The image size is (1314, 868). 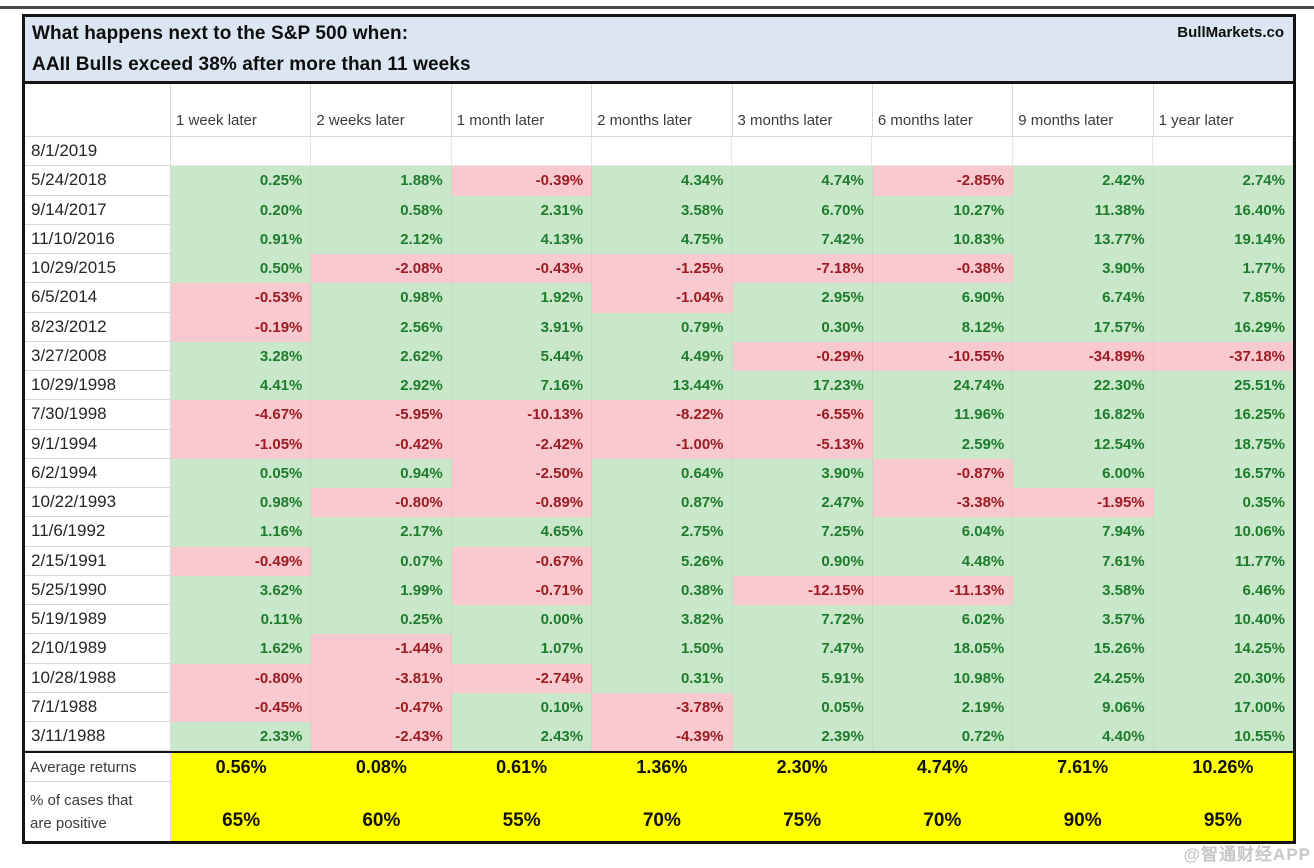 What do you see at coordinates (943, 269) in the screenshot?
I see `return-cell: -0.38%` at bounding box center [943, 269].